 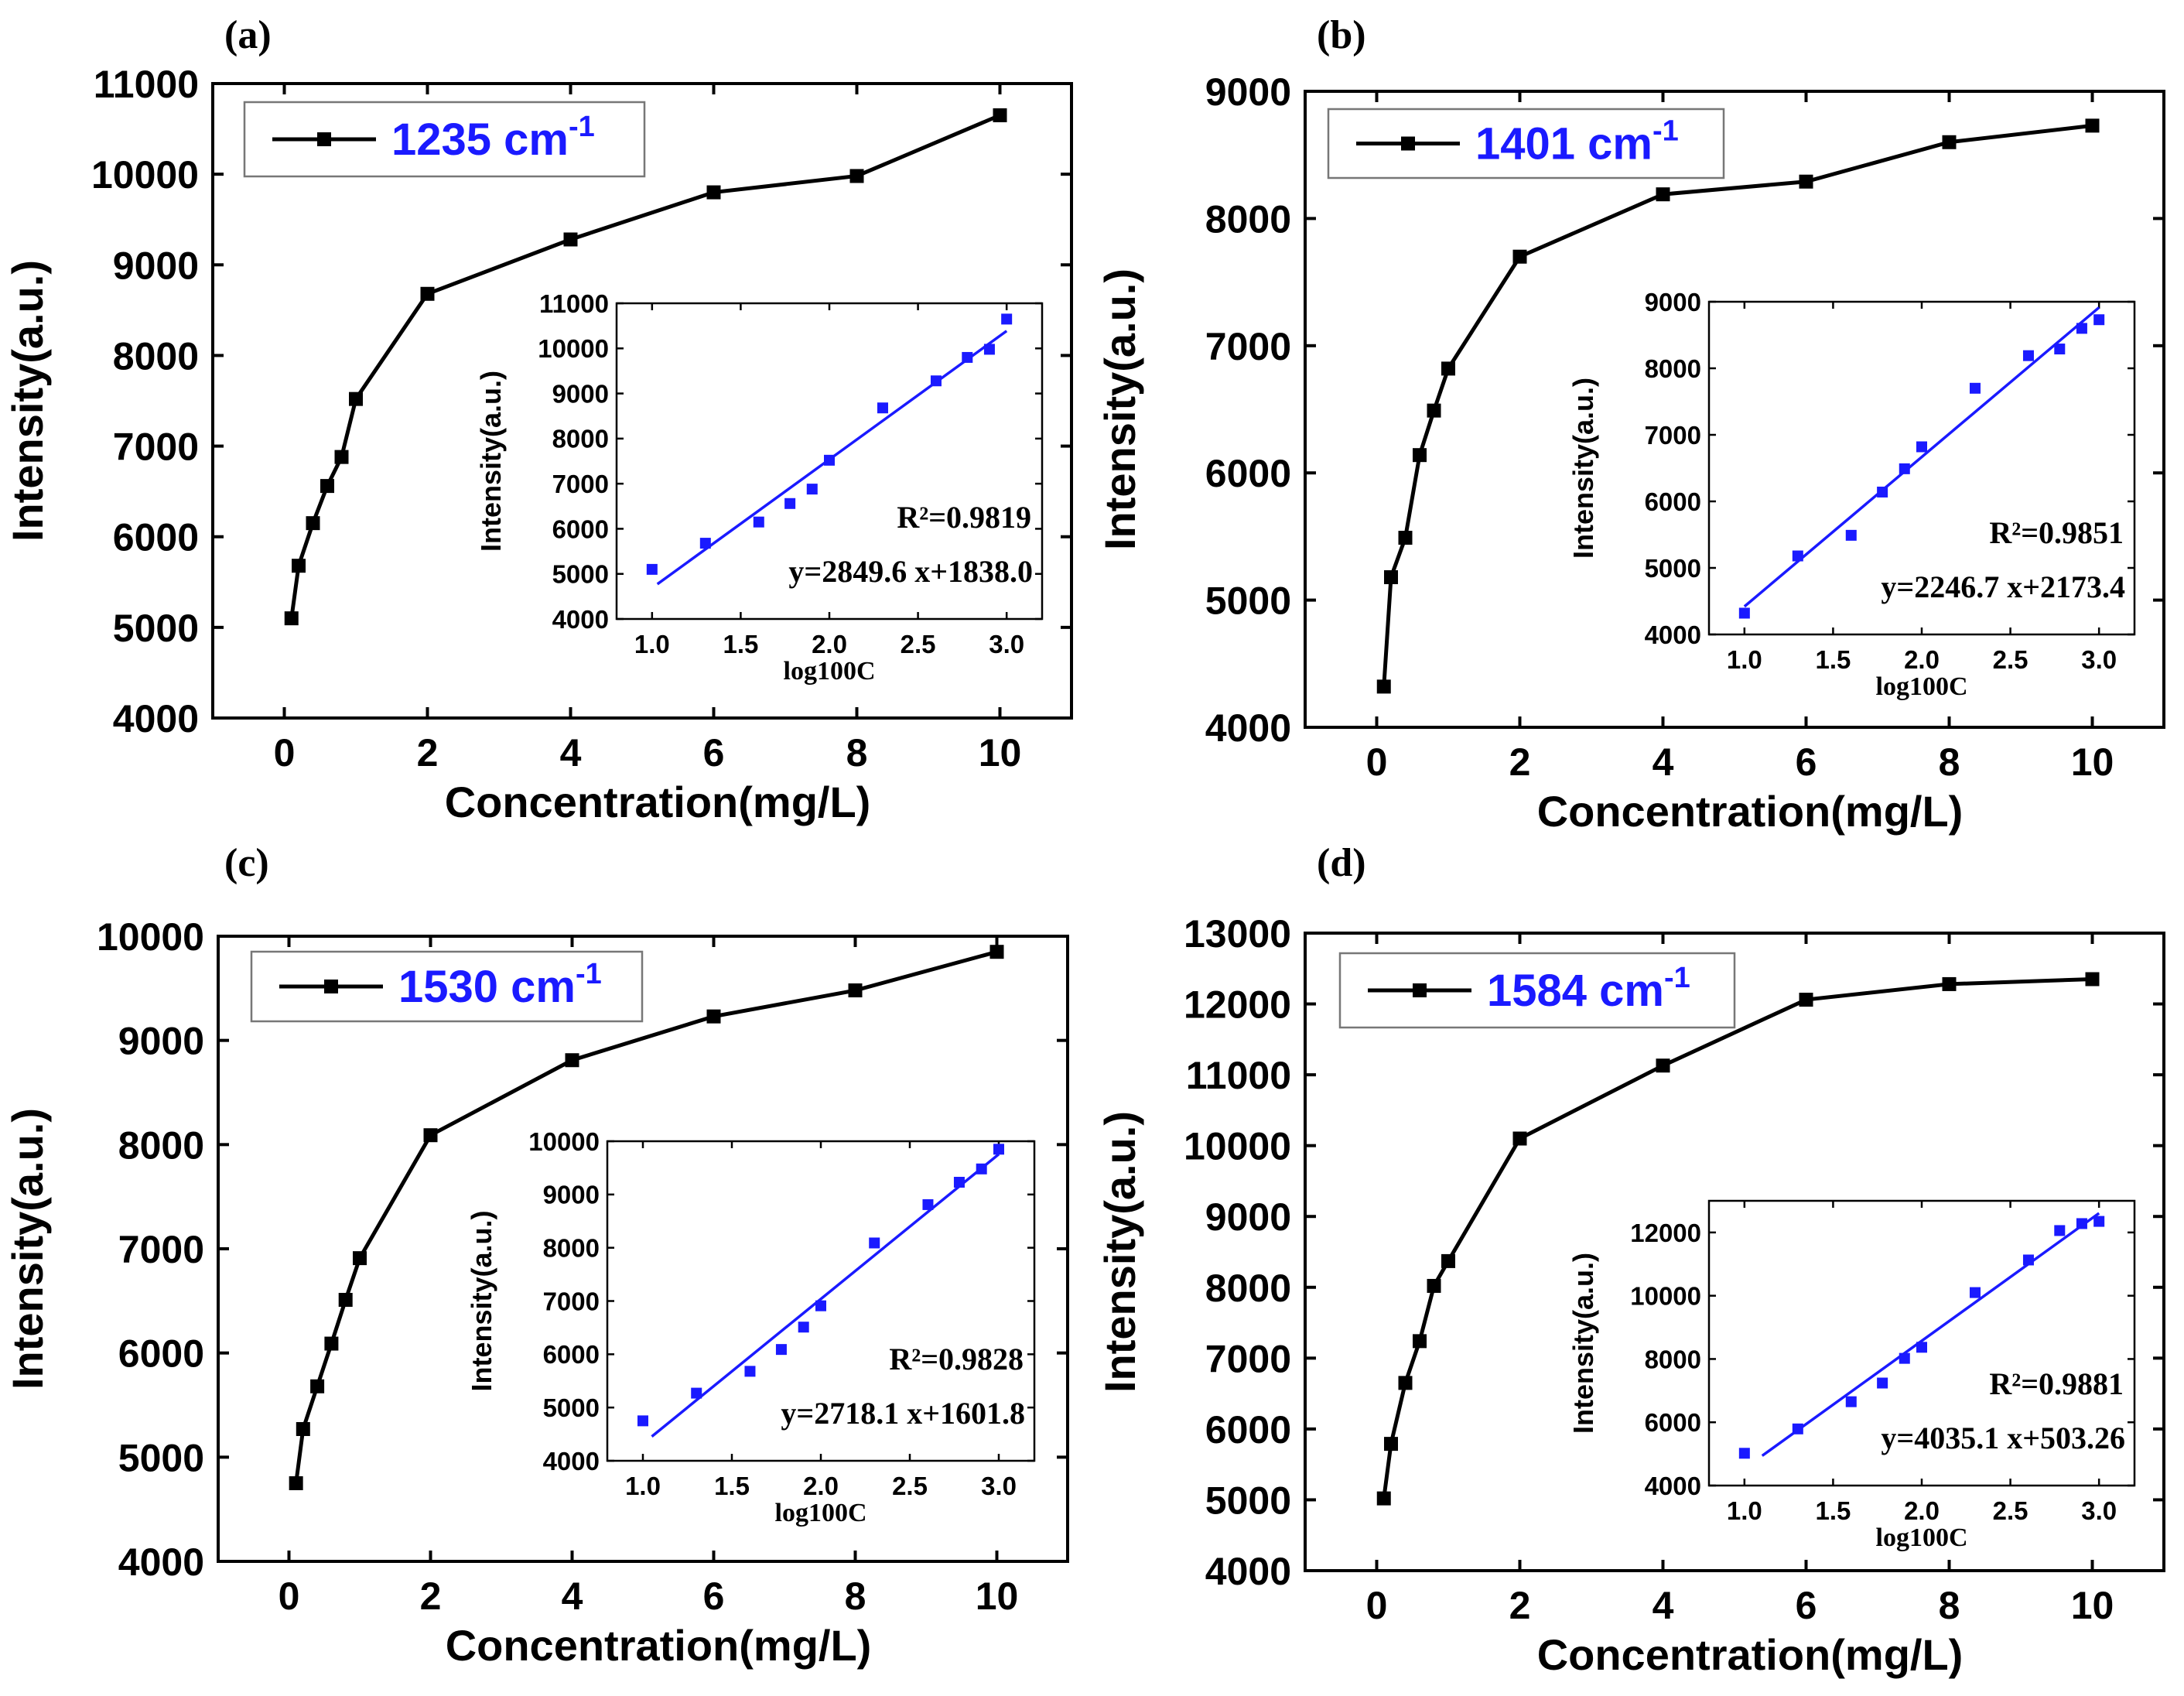 I want to click on legend-wavenumber: 1401, so click(x=1531, y=144).